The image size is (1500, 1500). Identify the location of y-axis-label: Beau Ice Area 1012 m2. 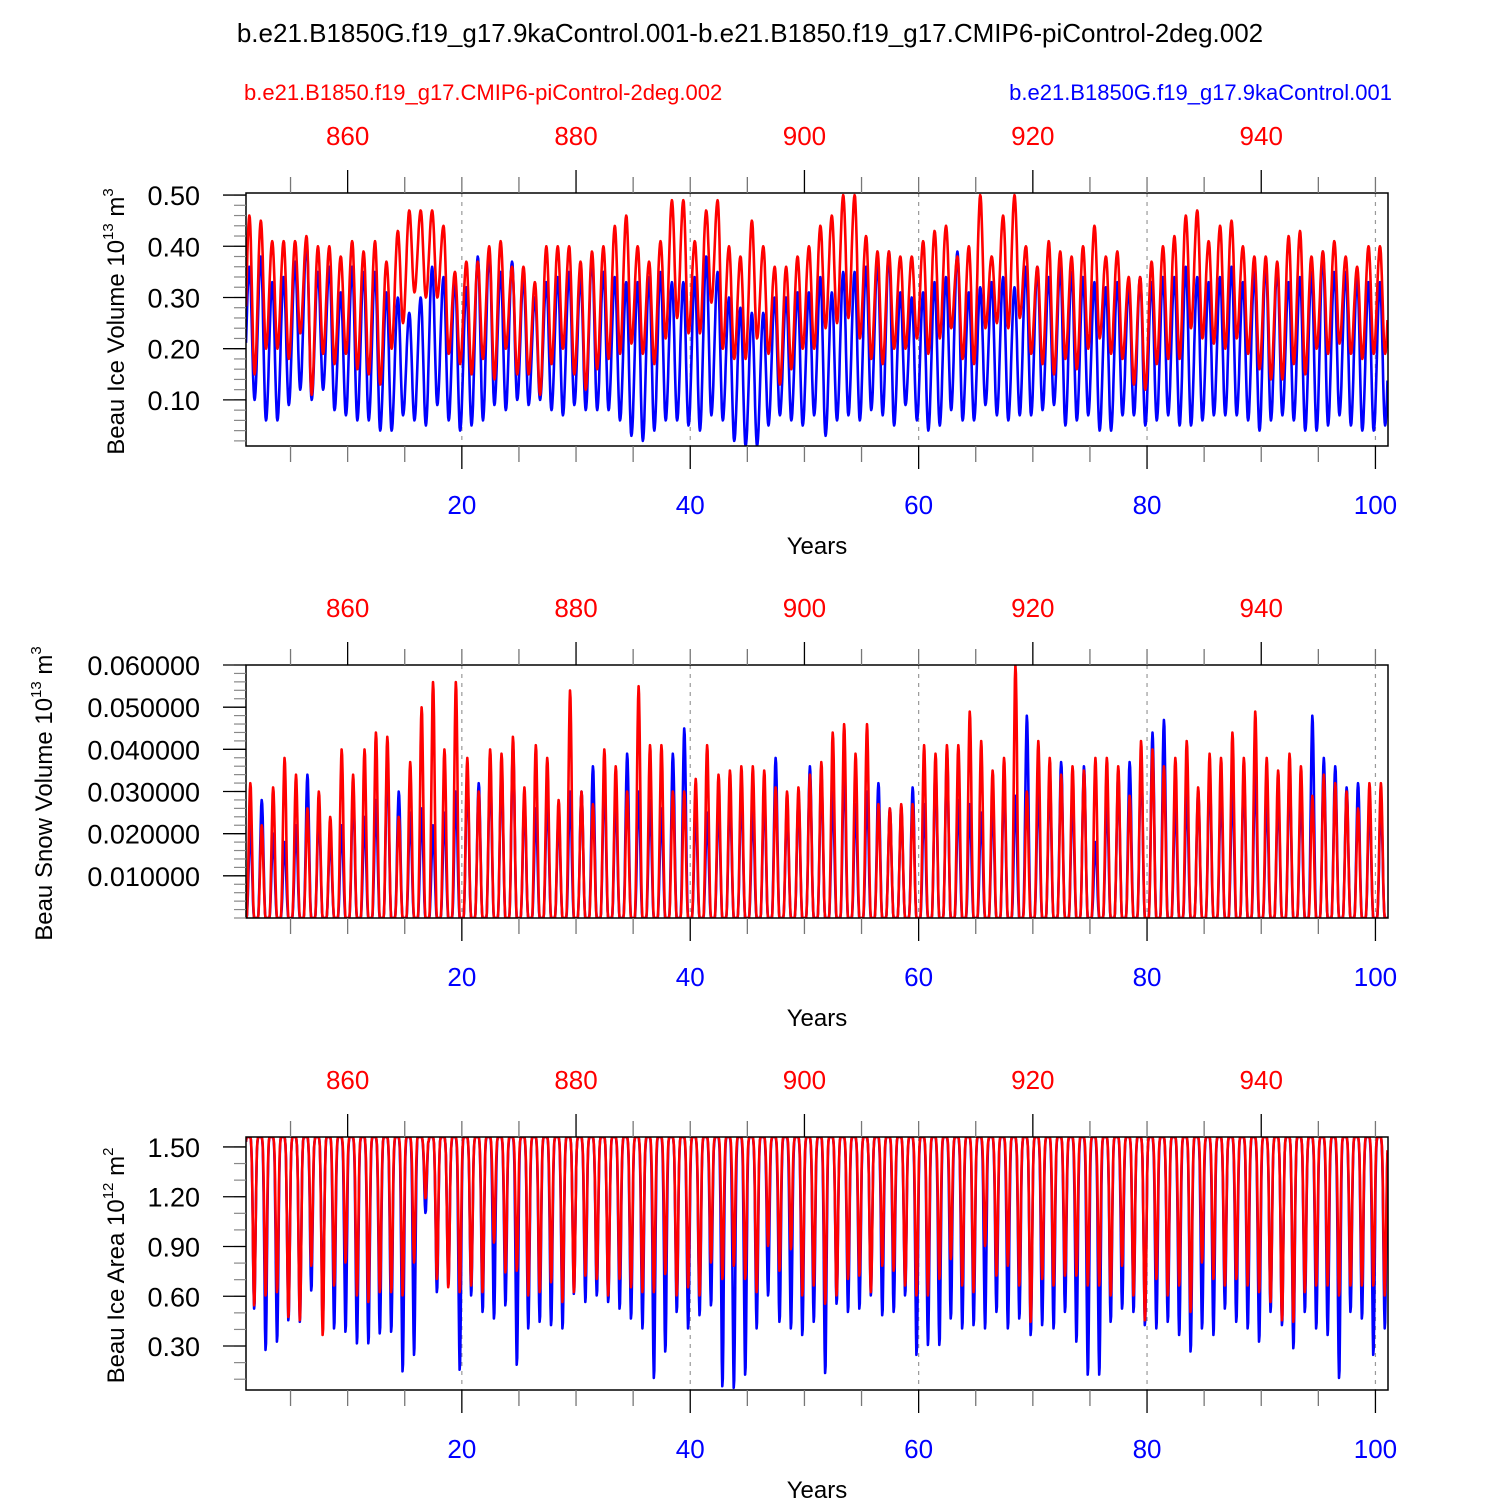
(115, 1266).